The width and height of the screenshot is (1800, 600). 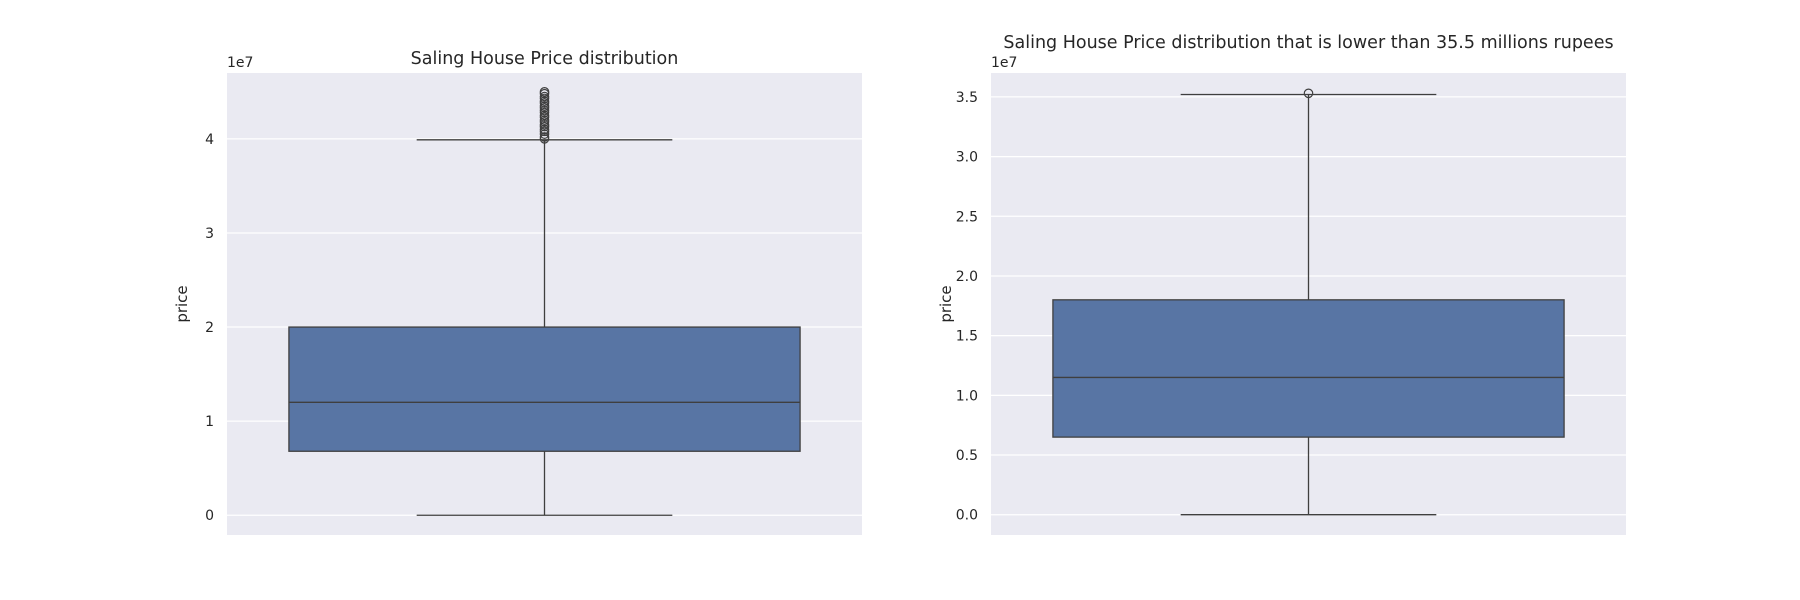 What do you see at coordinates (209, 328) in the screenshot?
I see `y-tick-label: 2` at bounding box center [209, 328].